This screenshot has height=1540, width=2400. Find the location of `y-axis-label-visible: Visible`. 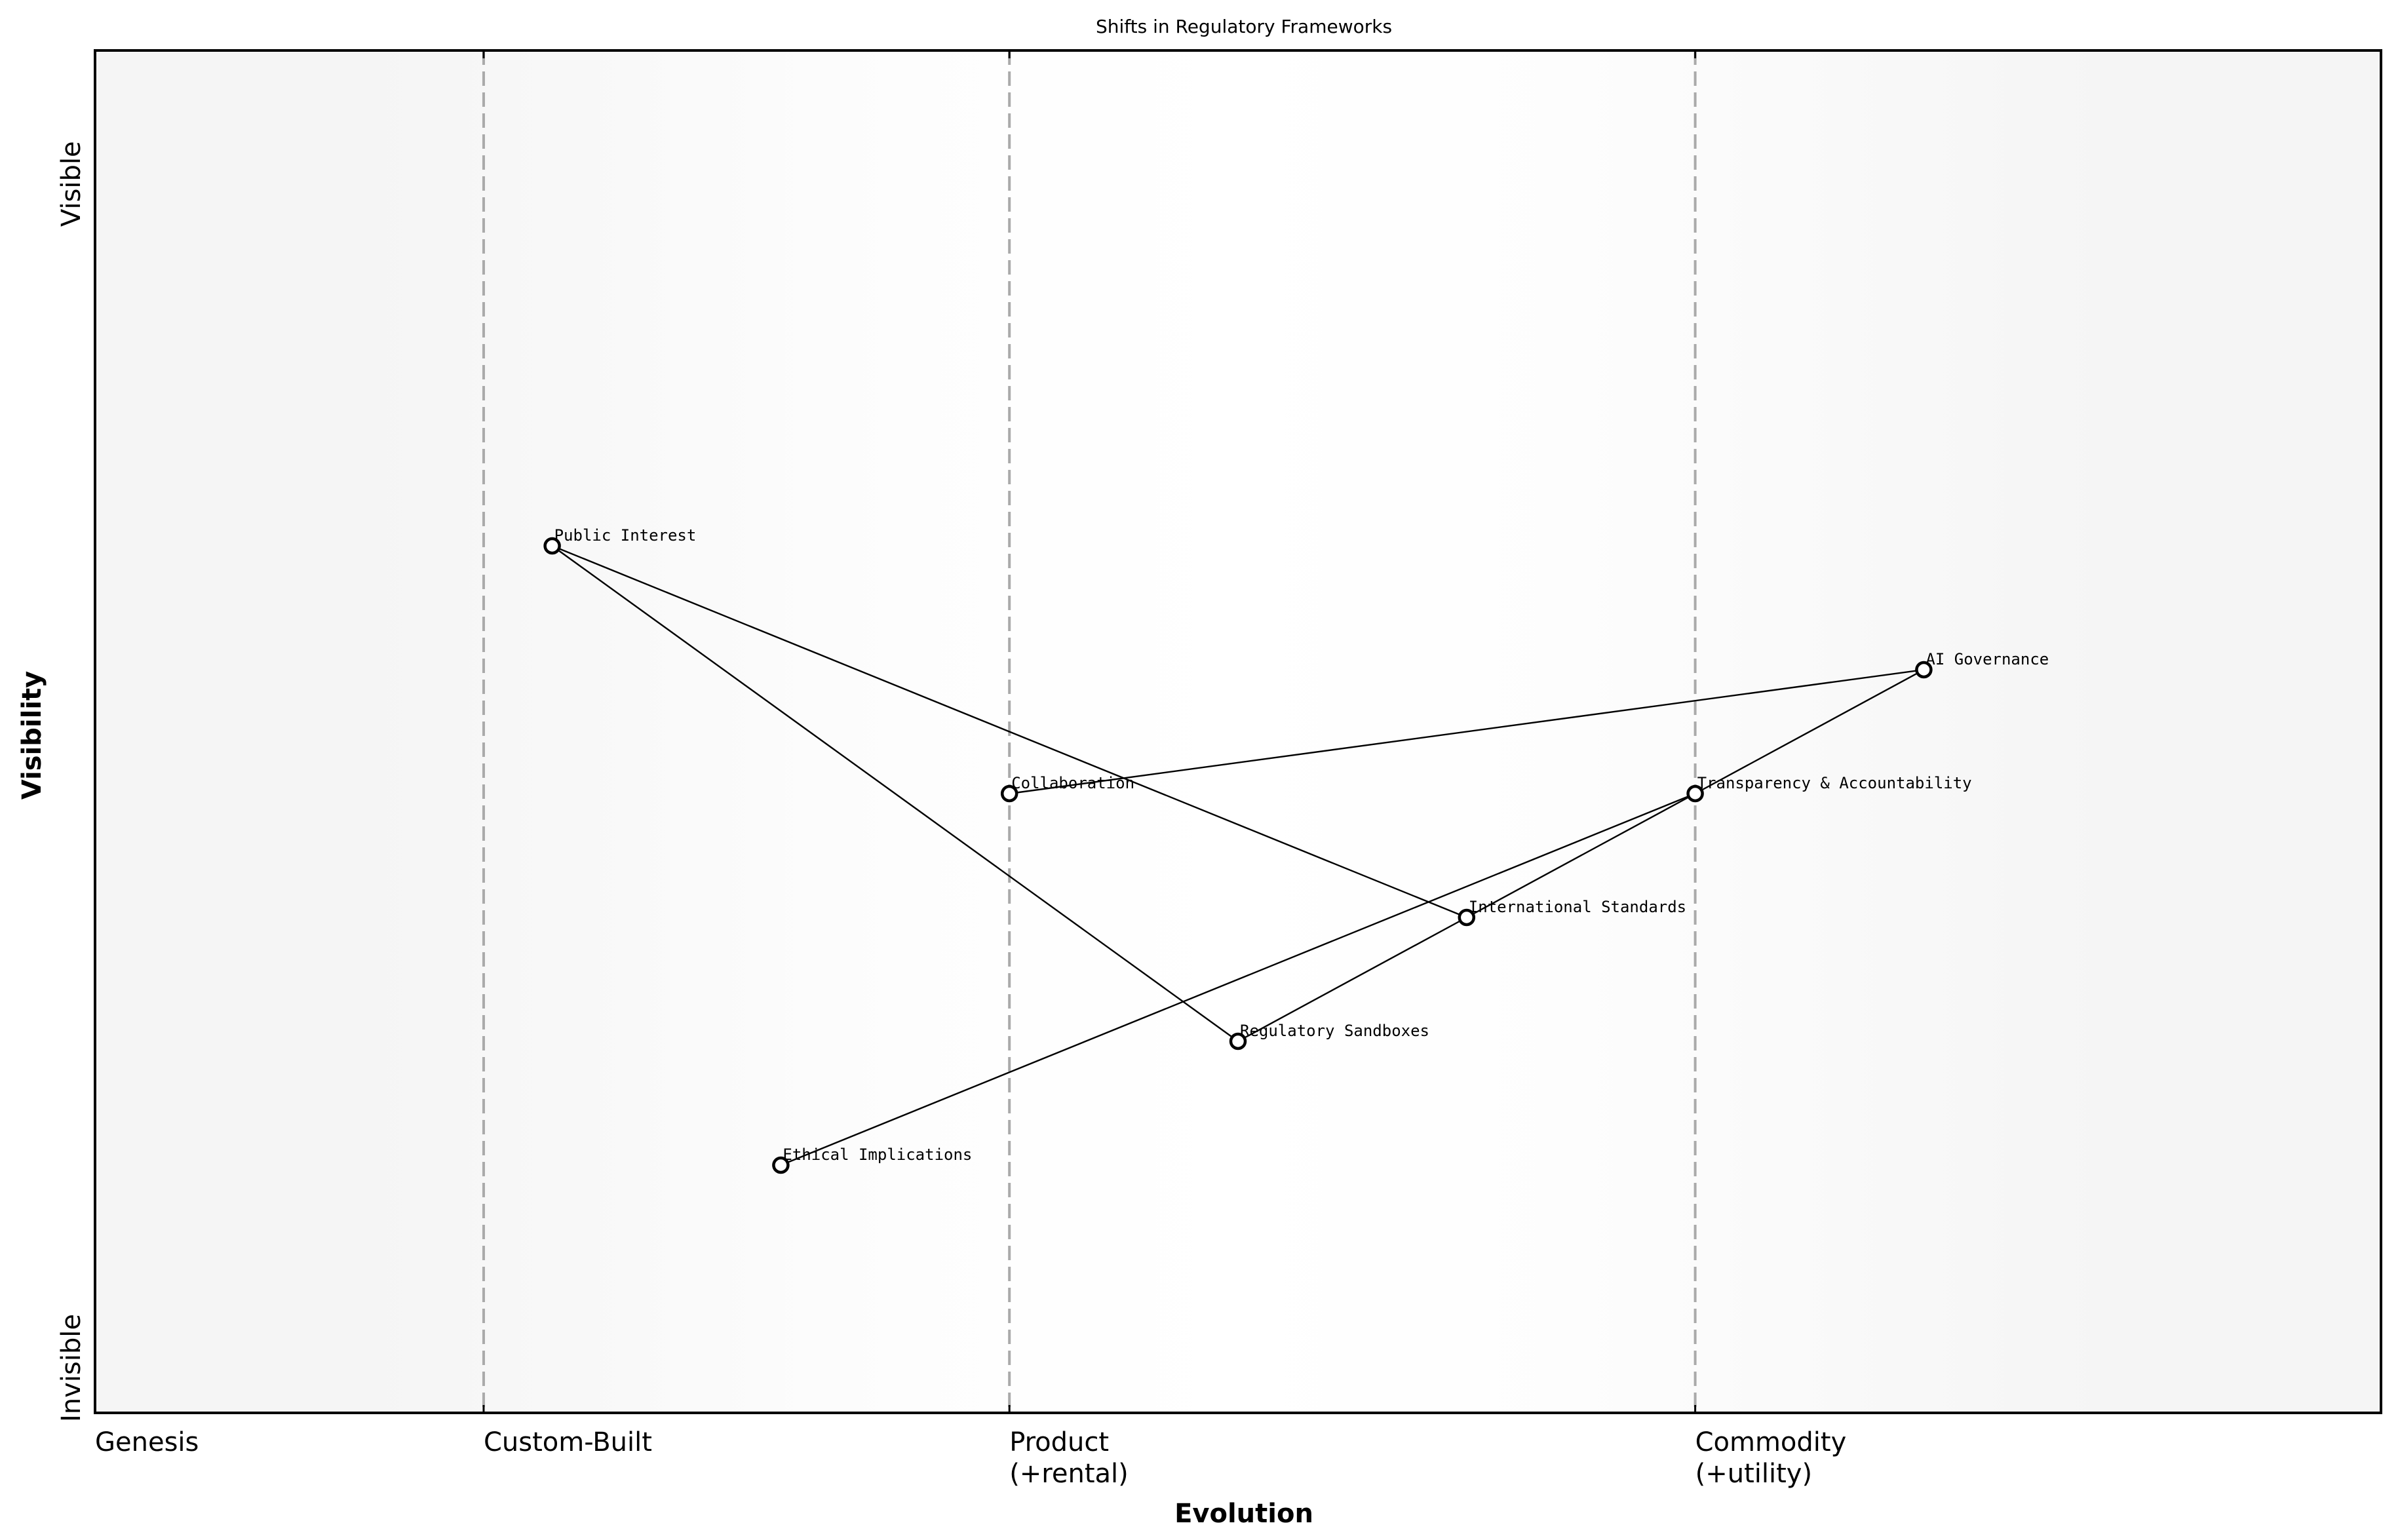

y-axis-label-visible: Visible is located at coordinates (71, 184).